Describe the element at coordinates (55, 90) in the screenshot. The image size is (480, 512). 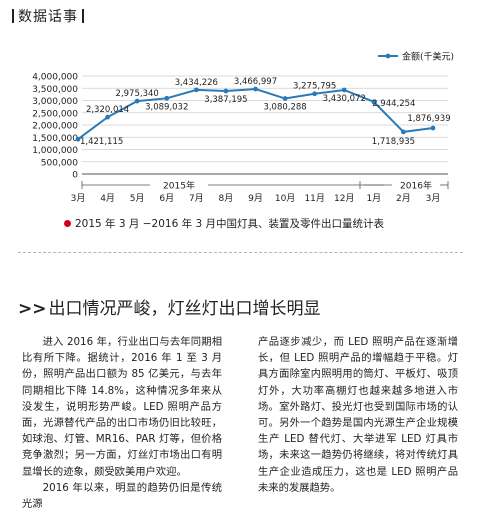
I see `y-tick-label: 3,500,000` at that location.